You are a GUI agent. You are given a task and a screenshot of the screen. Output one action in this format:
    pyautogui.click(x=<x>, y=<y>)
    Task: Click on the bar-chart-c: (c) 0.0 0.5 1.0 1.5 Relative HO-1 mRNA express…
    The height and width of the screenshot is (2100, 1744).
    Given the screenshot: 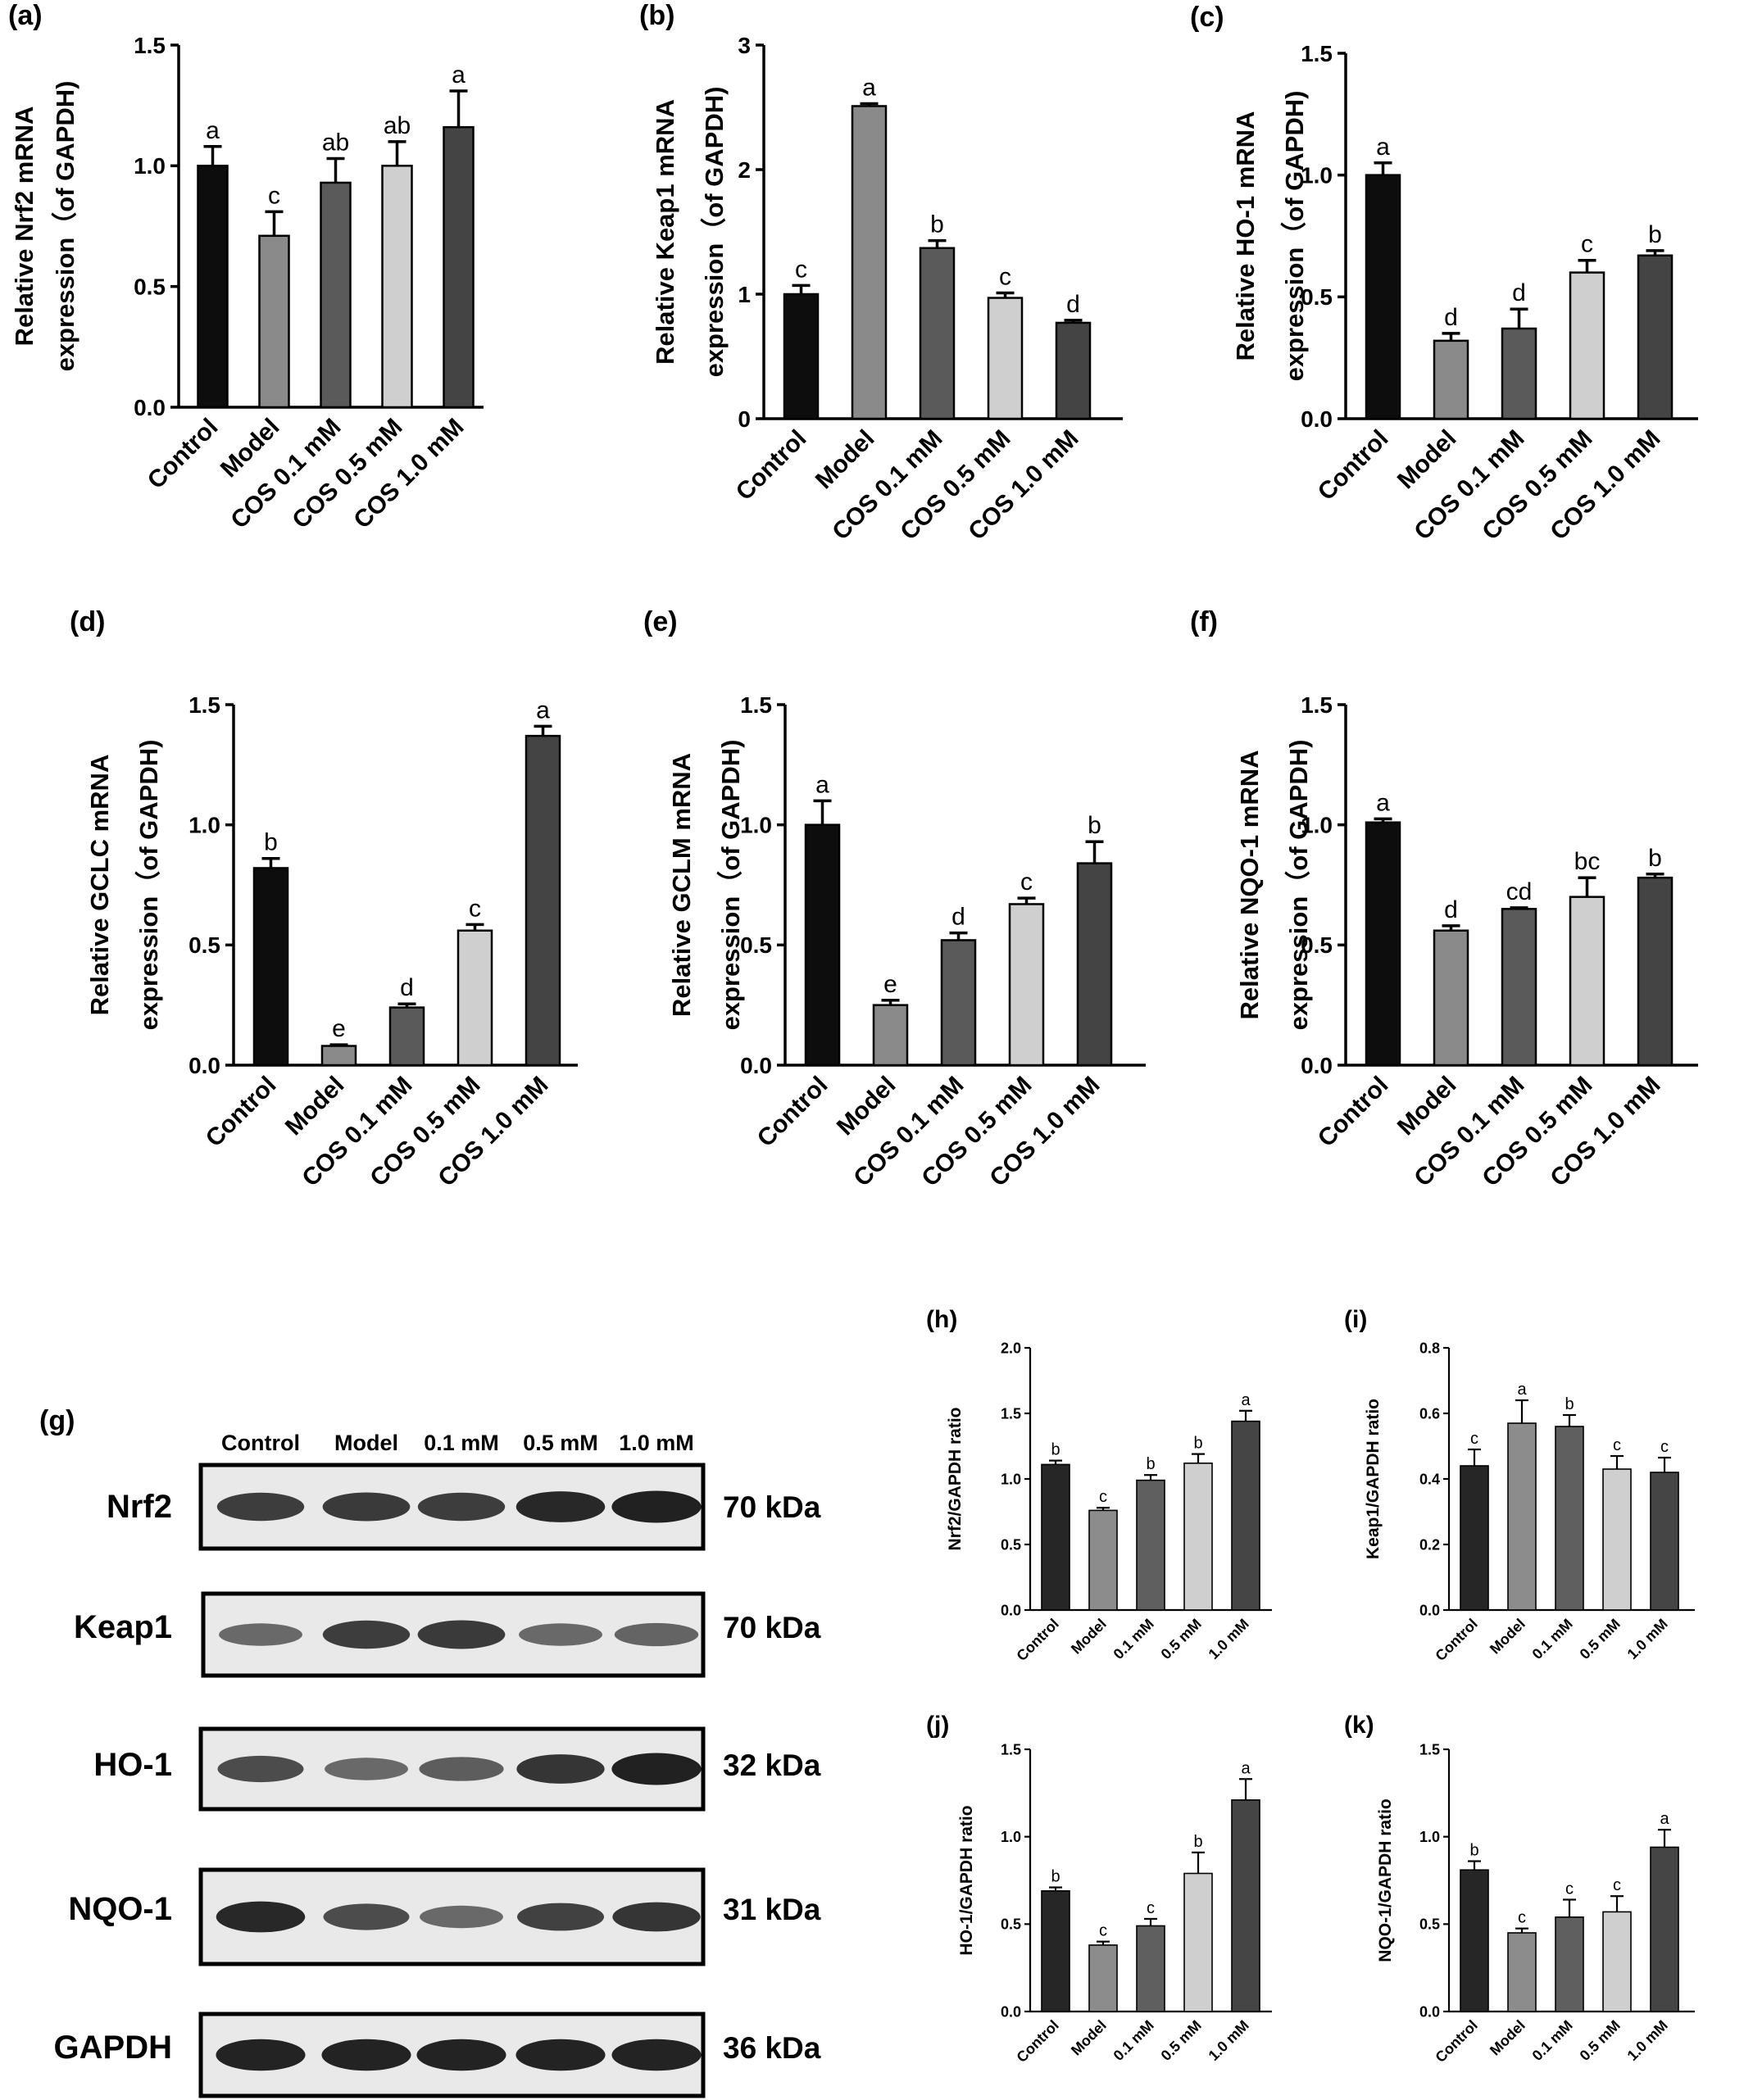 What is the action you would take?
    pyautogui.click(x=1444, y=274)
    